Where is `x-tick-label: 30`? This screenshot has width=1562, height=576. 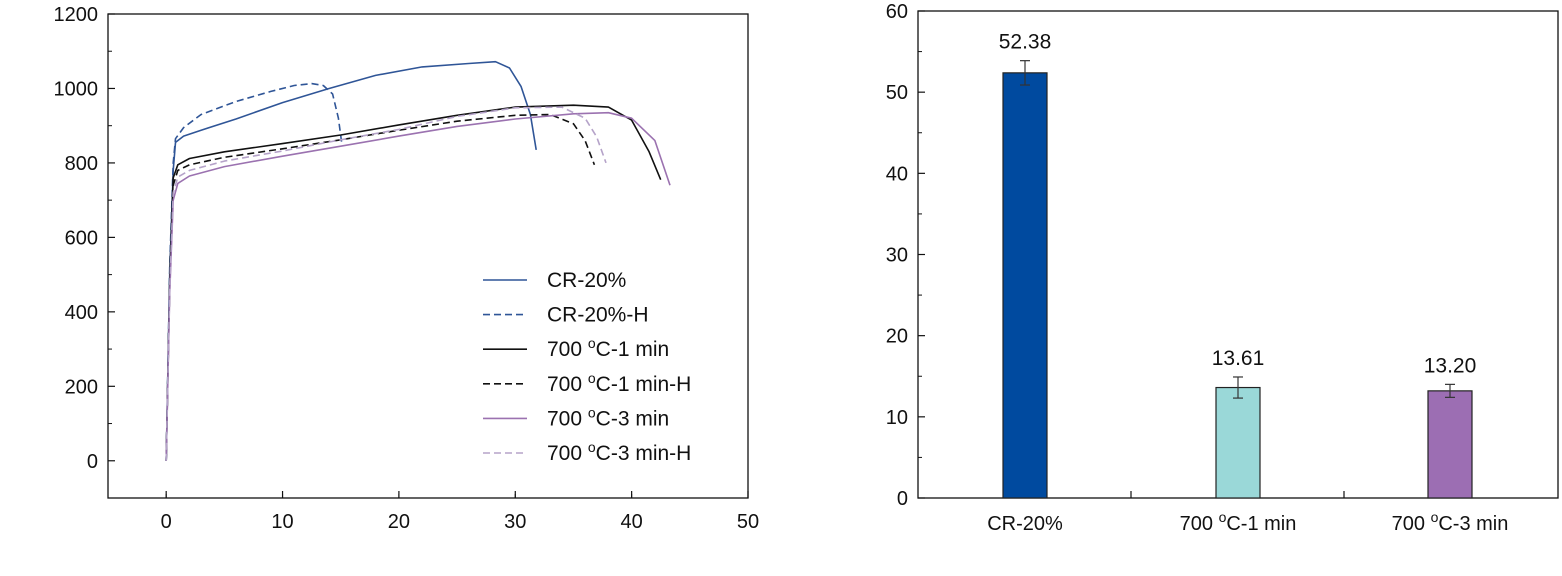 x-tick-label: 30 is located at coordinates (515, 522).